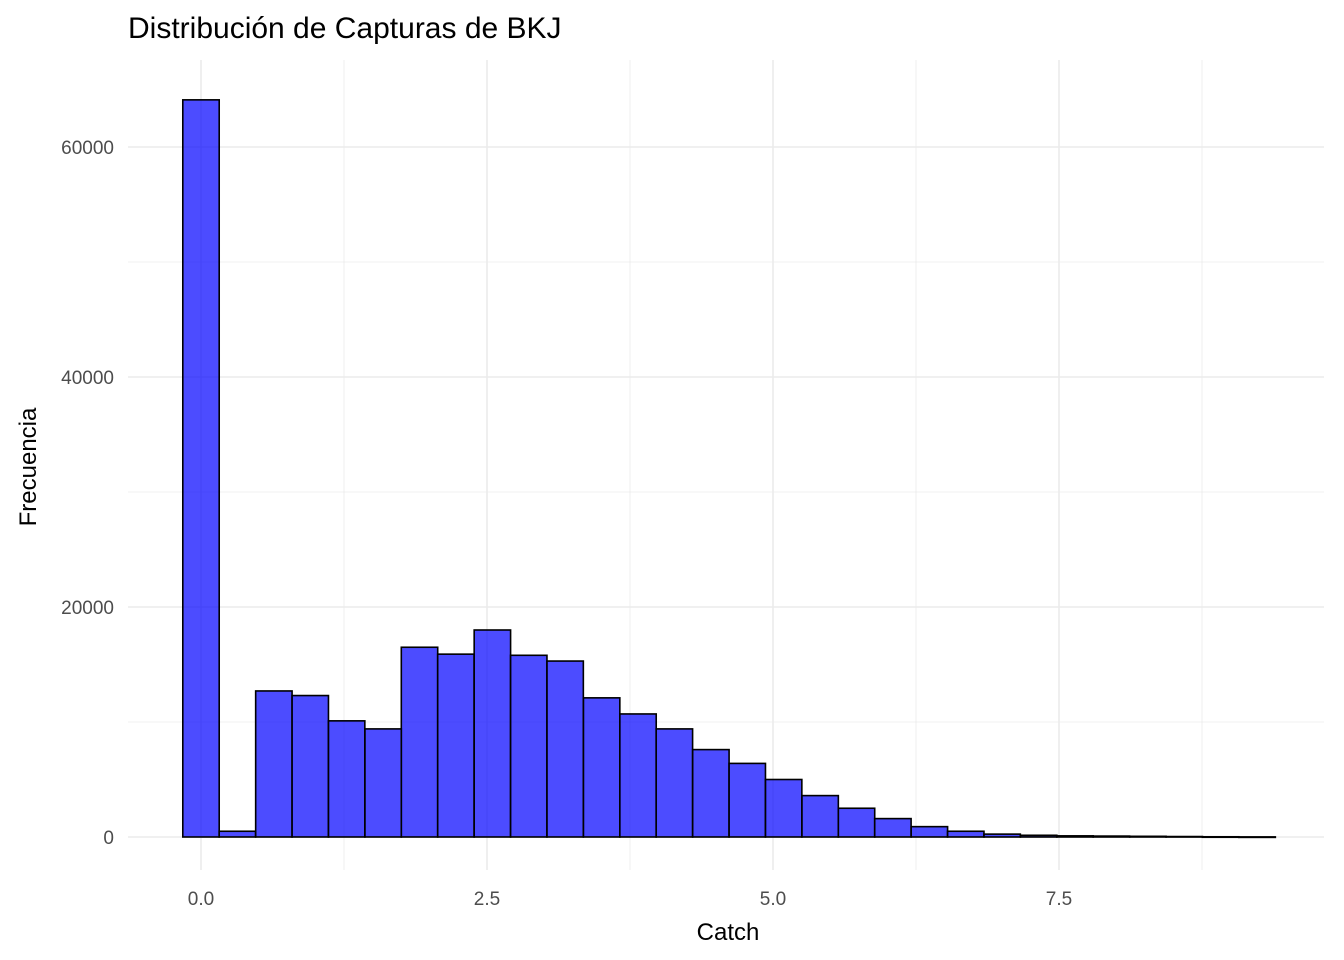 The height and width of the screenshot is (960, 1344). Describe the element at coordinates (345, 28) in the screenshot. I see `chart-title: Distribución de Capturas de BKJ` at that location.